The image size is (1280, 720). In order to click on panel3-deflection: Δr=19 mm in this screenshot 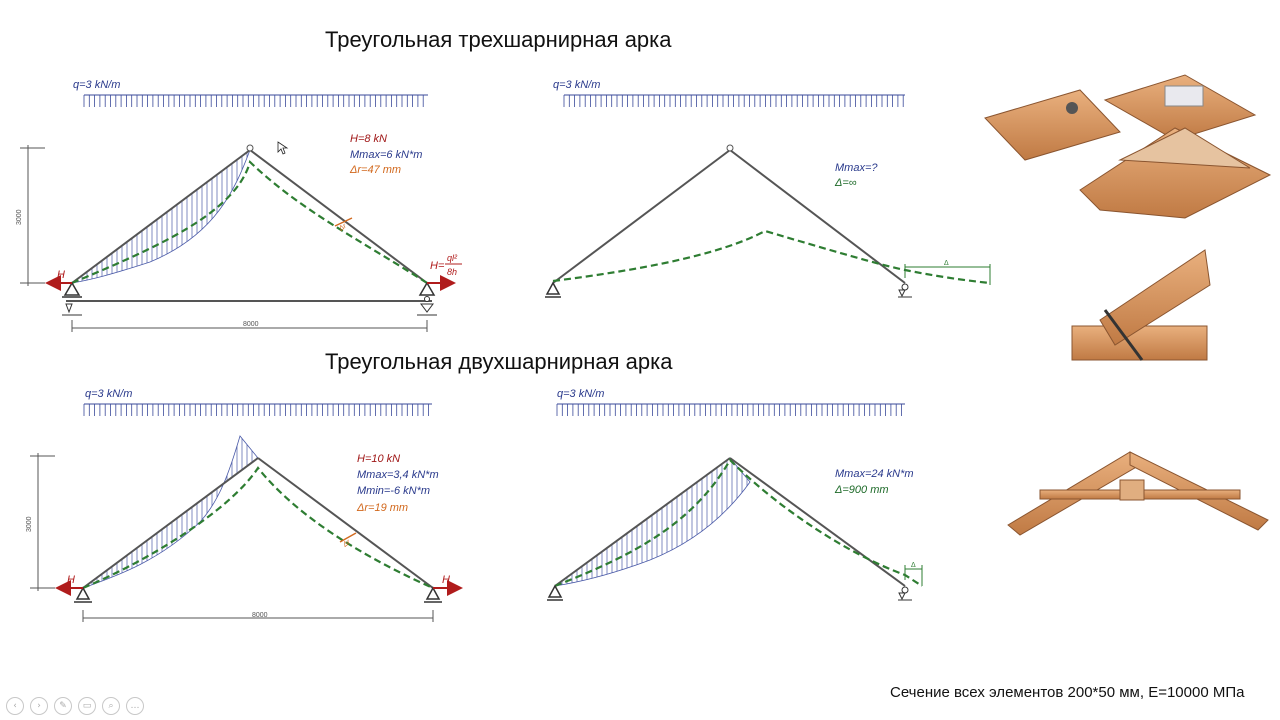, I will do `click(383, 508)`.